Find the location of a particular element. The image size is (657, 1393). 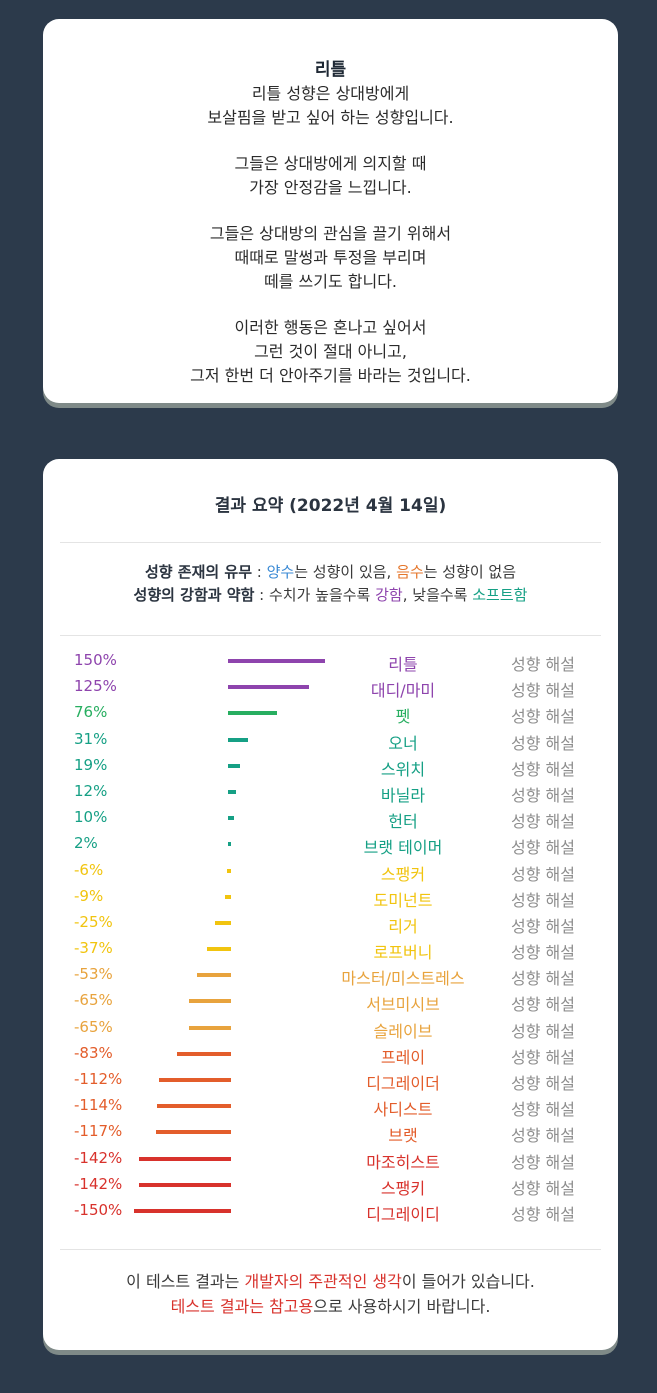

result-row: -142% 스팽키 성향 해설 is located at coordinates (330, 1185).